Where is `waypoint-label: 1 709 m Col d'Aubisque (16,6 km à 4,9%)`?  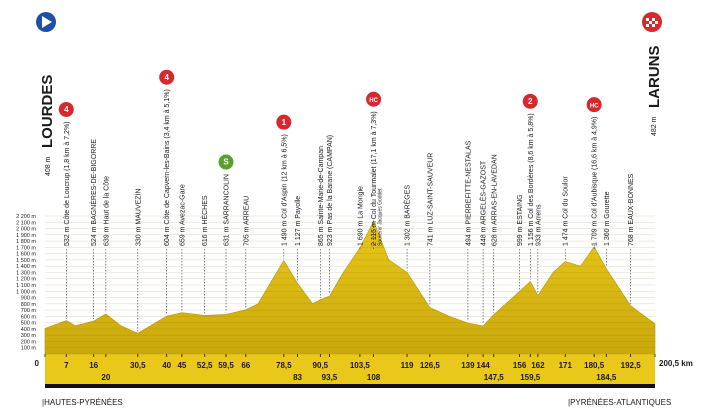
waypoint-label: 1 709 m Col d'Aubisque (16,6 km à 4,9%) is located at coordinates (595, 181).